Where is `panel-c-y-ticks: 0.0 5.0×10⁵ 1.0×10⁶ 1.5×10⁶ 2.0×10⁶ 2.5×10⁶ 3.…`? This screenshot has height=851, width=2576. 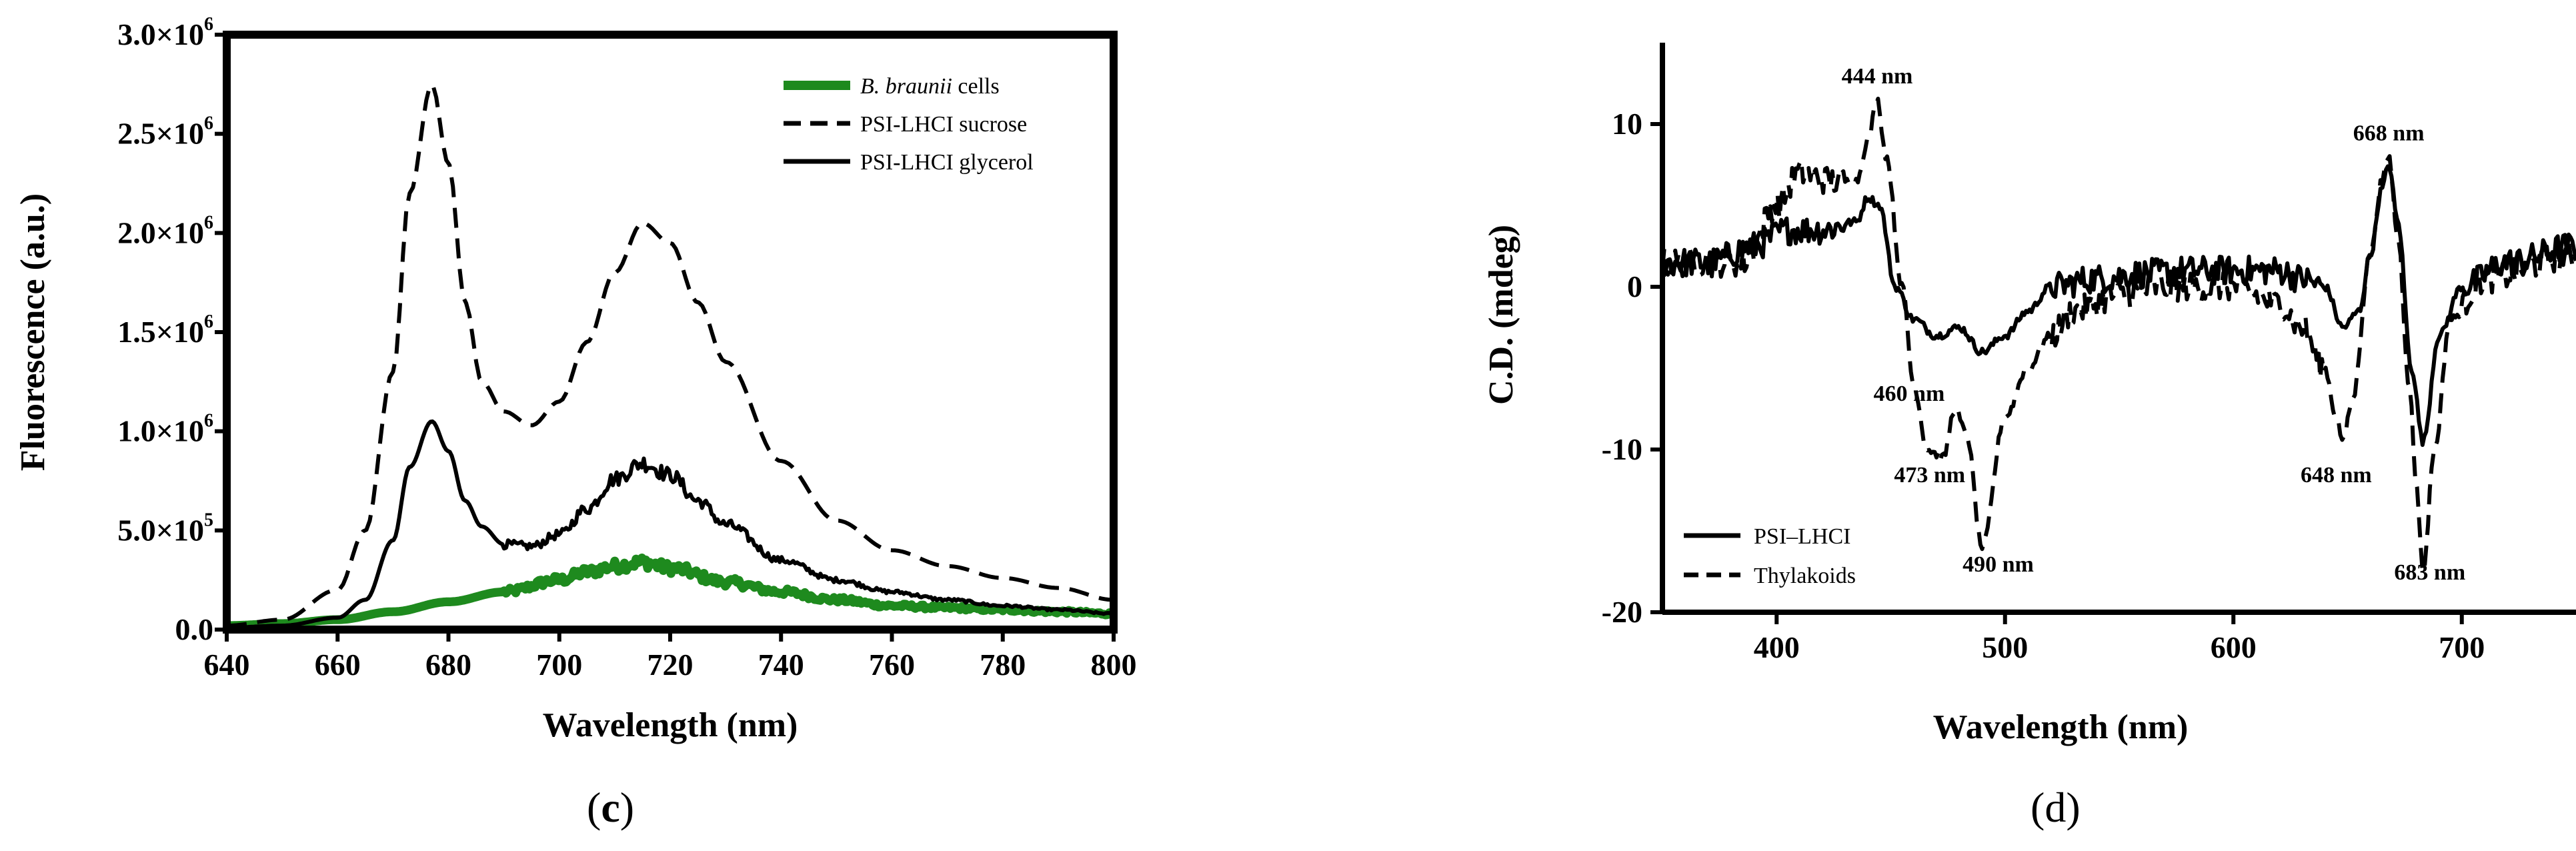
panel-c-y-ticks: 0.0 5.0×10⁵ 1.0×10⁶ 1.5×10⁶ 2.0×10⁶ 2.5×10⁶ 3.… is located at coordinates (172, 330).